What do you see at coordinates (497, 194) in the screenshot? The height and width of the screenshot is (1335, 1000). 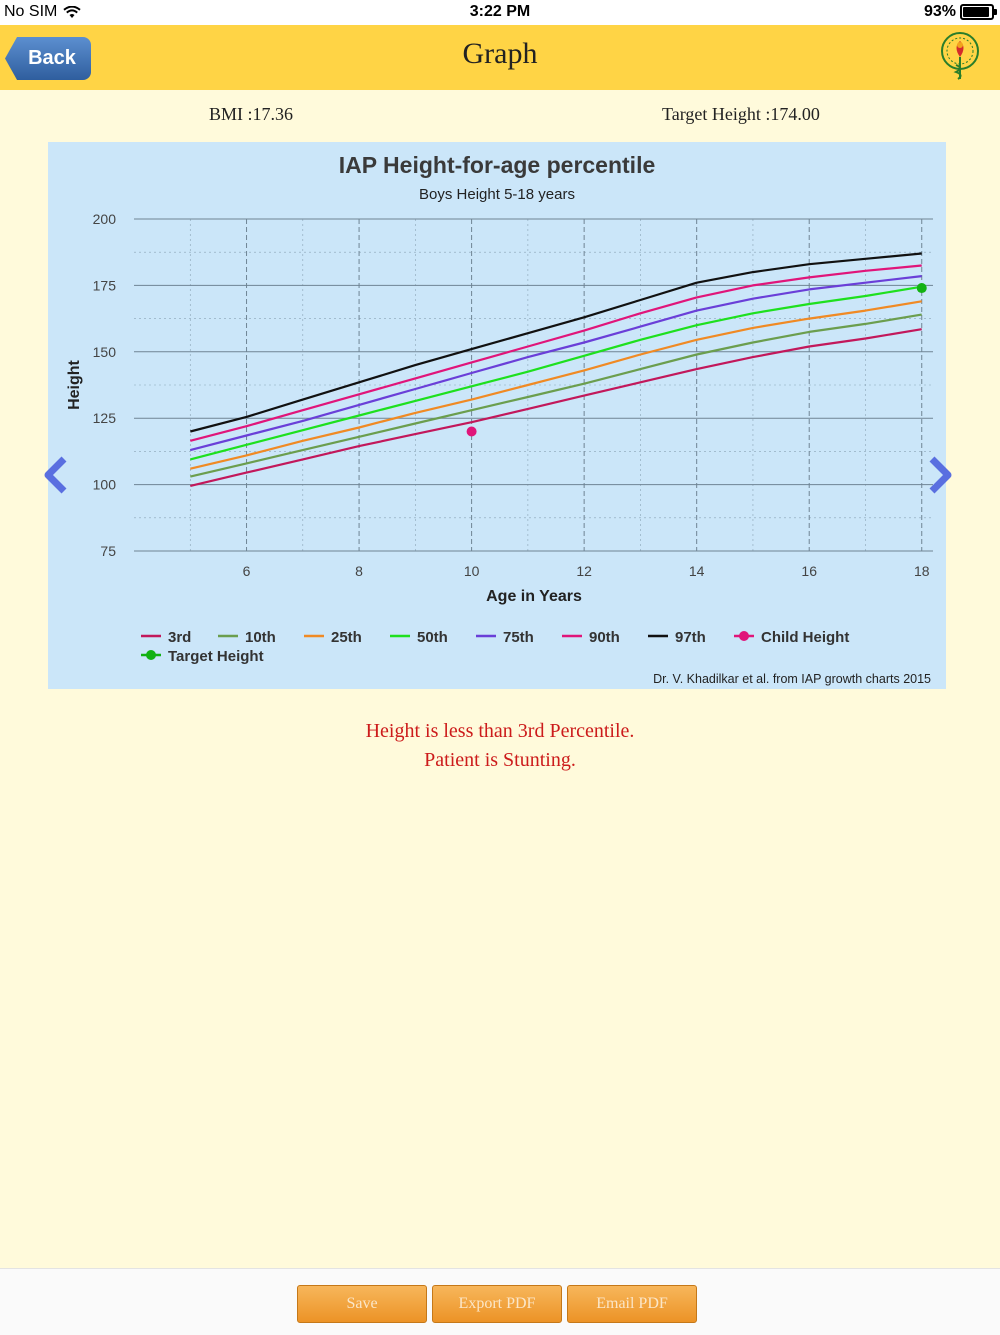 I see `chart-subtitle: Boys Height 5-18 years` at bounding box center [497, 194].